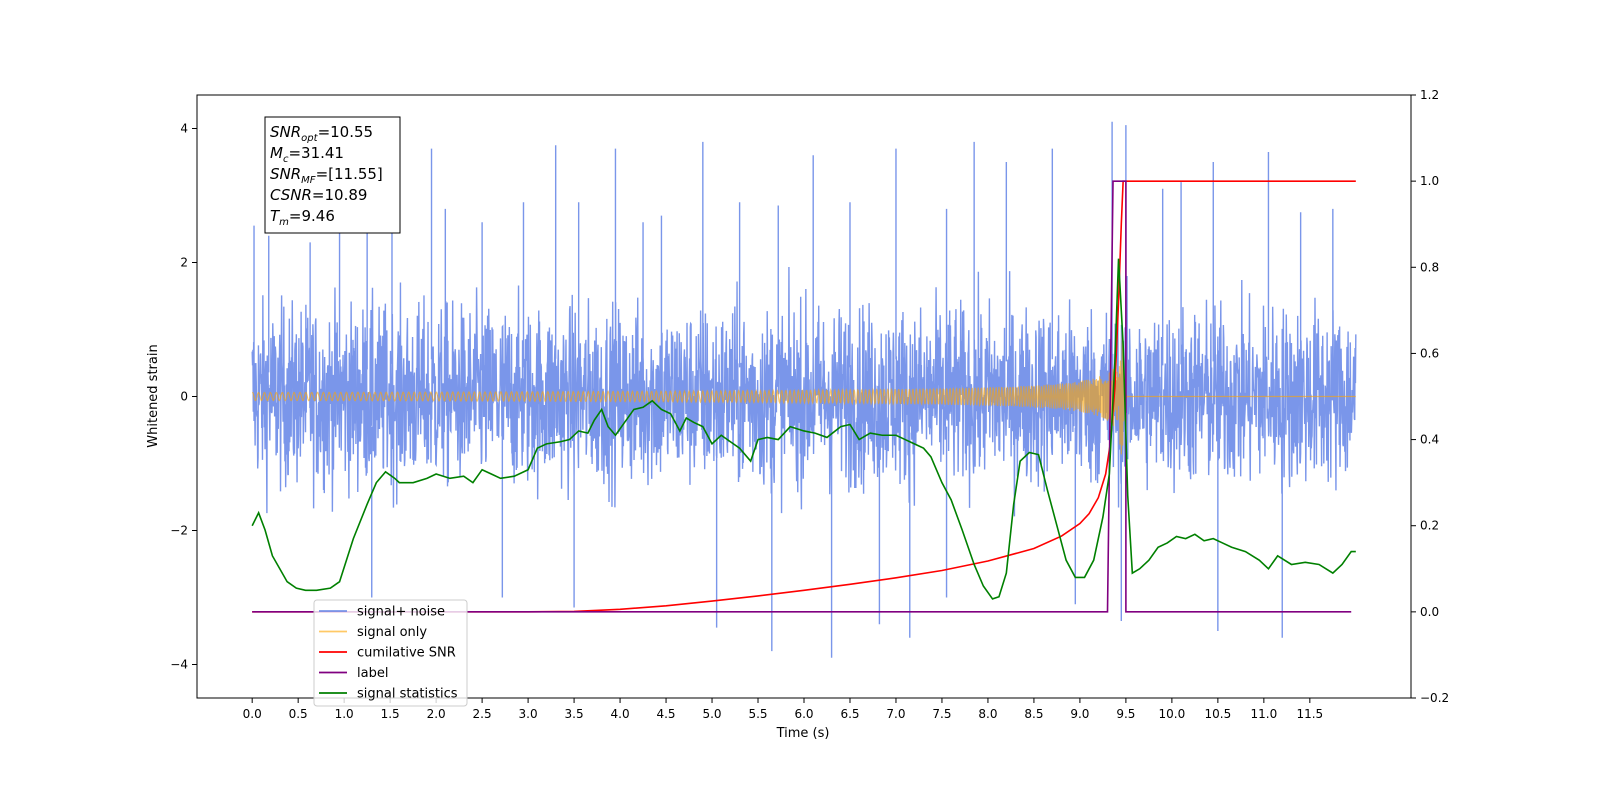 The width and height of the screenshot is (1600, 800). Describe the element at coordinates (987, 714) in the screenshot. I see `x-tick-label: 8.0` at that location.